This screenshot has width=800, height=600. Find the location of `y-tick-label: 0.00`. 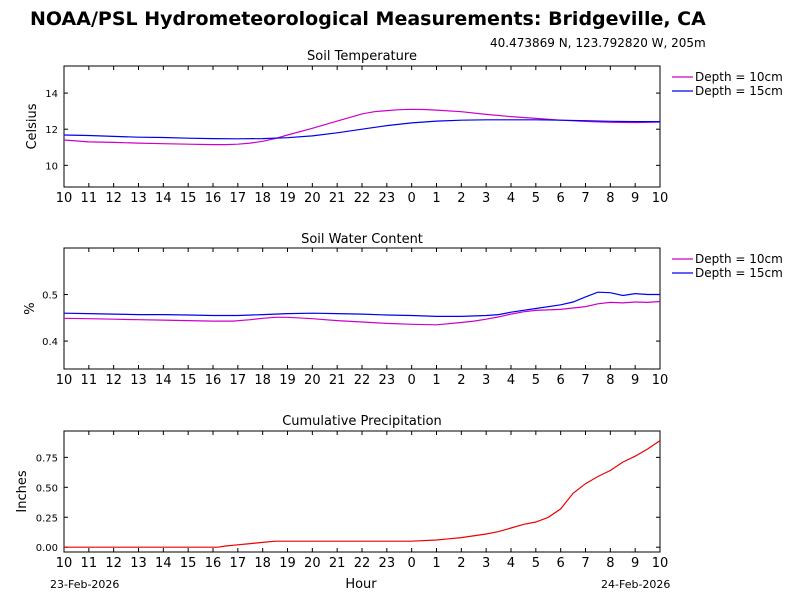

y-tick-label: 0.00 is located at coordinates (47, 548).